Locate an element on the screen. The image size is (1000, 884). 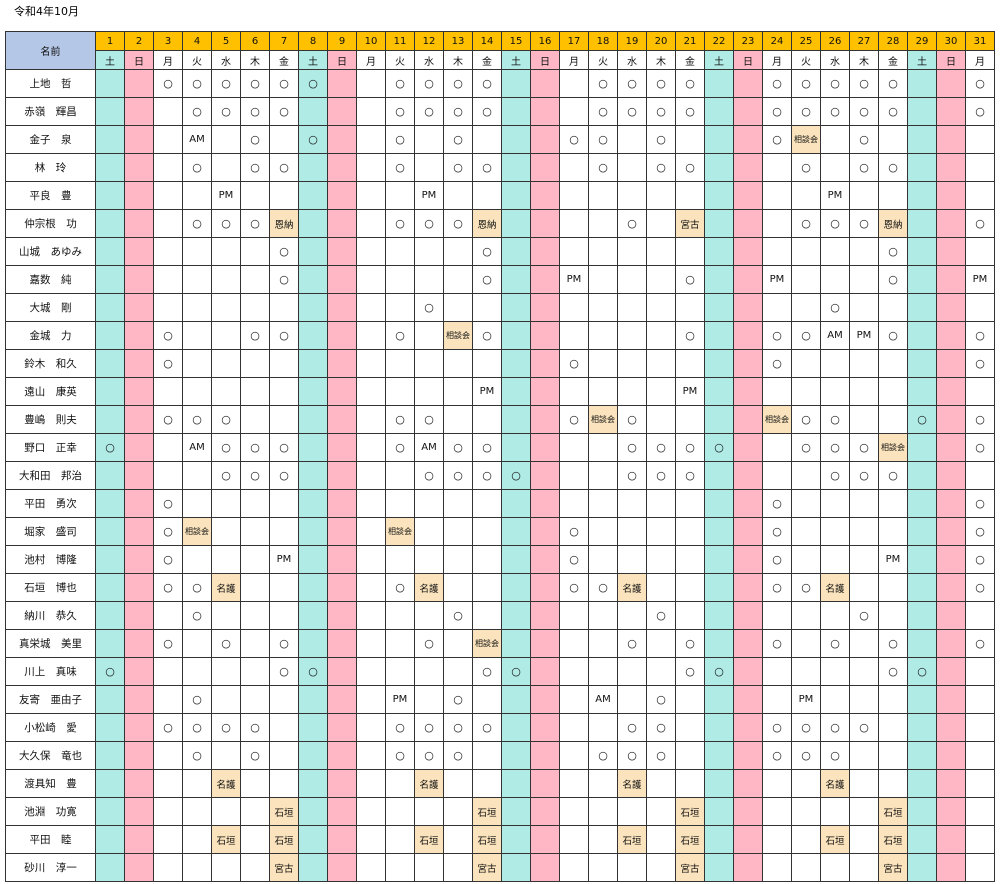
schedule-cell: PM is located at coordinates (574, 279).